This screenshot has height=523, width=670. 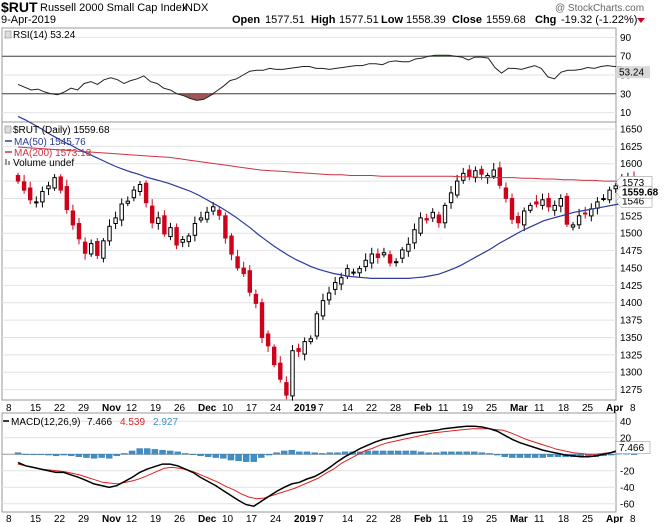 I want to click on price-tick-label: 1425, so click(x=631, y=286).